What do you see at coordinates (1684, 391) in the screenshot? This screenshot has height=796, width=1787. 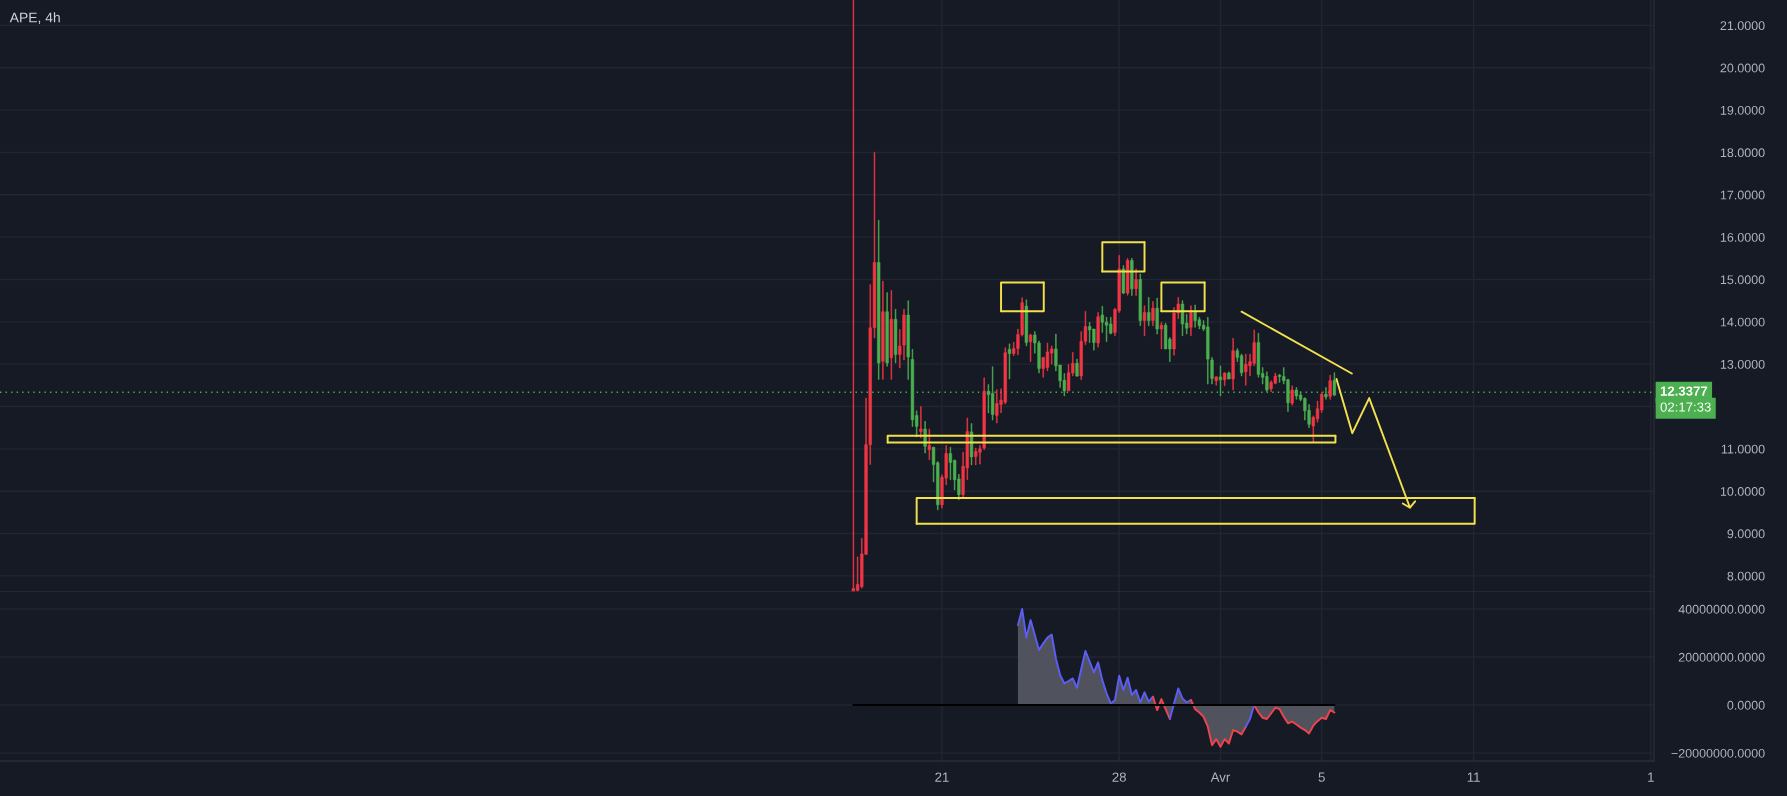 I see `ref-line-label: 12.3377` at bounding box center [1684, 391].